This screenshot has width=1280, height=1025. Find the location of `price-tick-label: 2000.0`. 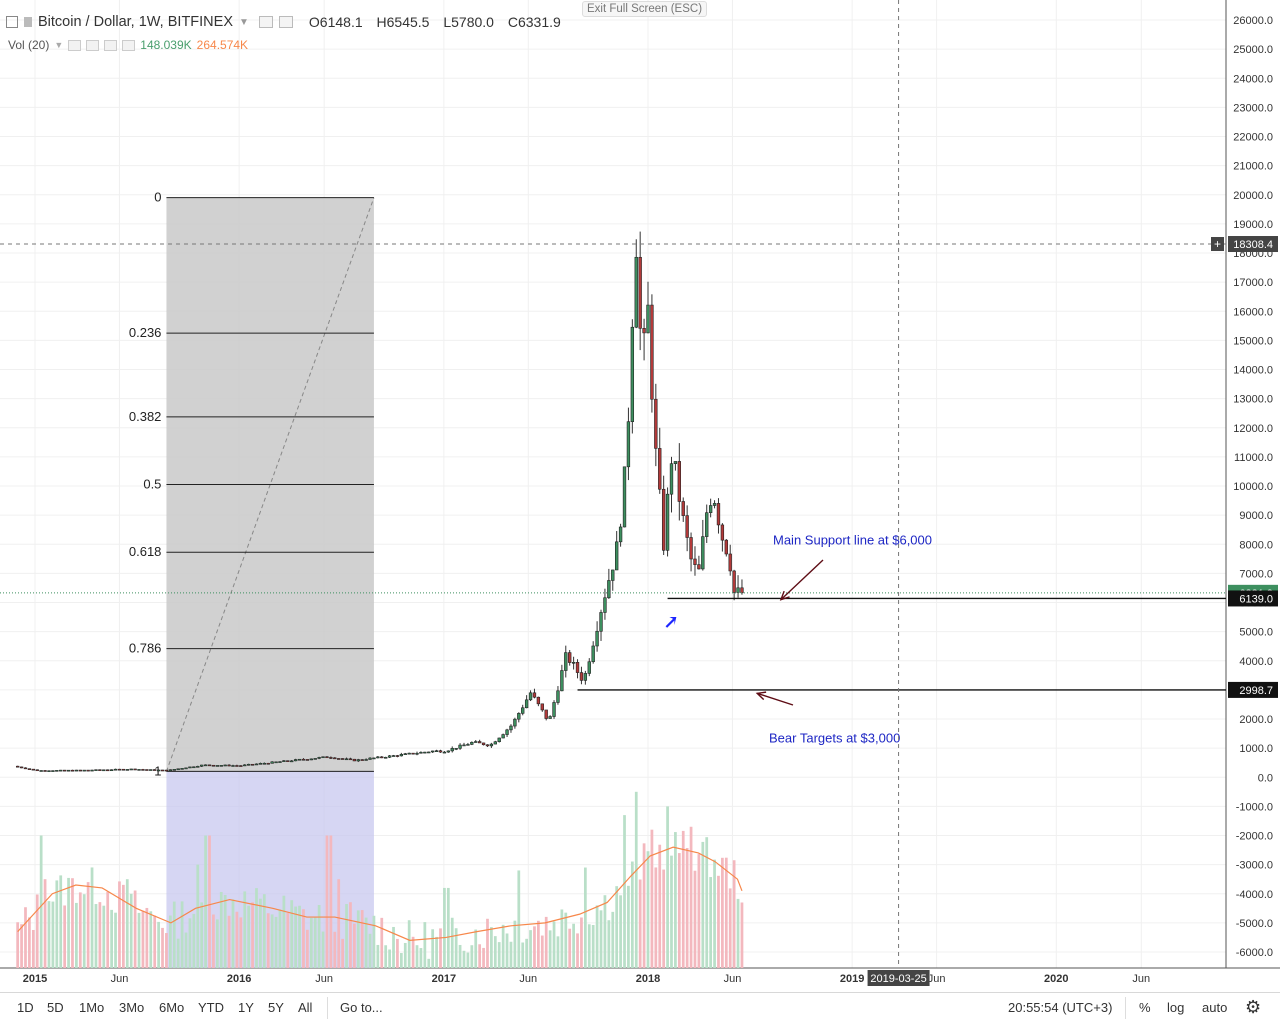

price-tick-label: 2000.0 is located at coordinates (1256, 720).